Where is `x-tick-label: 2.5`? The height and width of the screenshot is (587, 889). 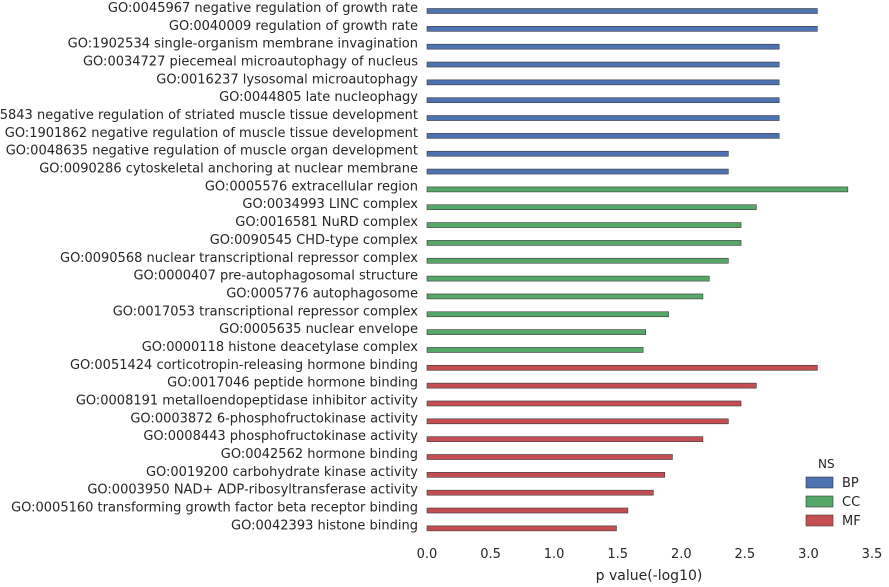 x-tick-label: 2.5 is located at coordinates (745, 554).